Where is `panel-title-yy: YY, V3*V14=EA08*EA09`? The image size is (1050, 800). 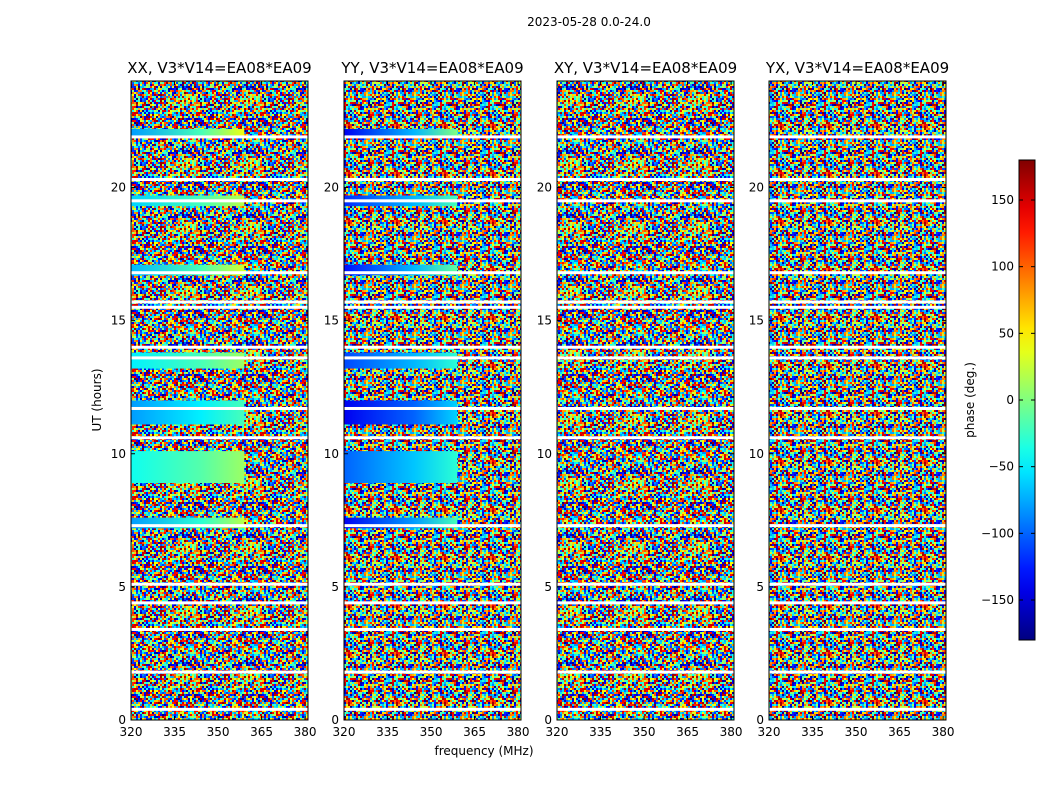
panel-title-yy: YY, V3*V14=EA08*EA09 is located at coordinates (431, 68).